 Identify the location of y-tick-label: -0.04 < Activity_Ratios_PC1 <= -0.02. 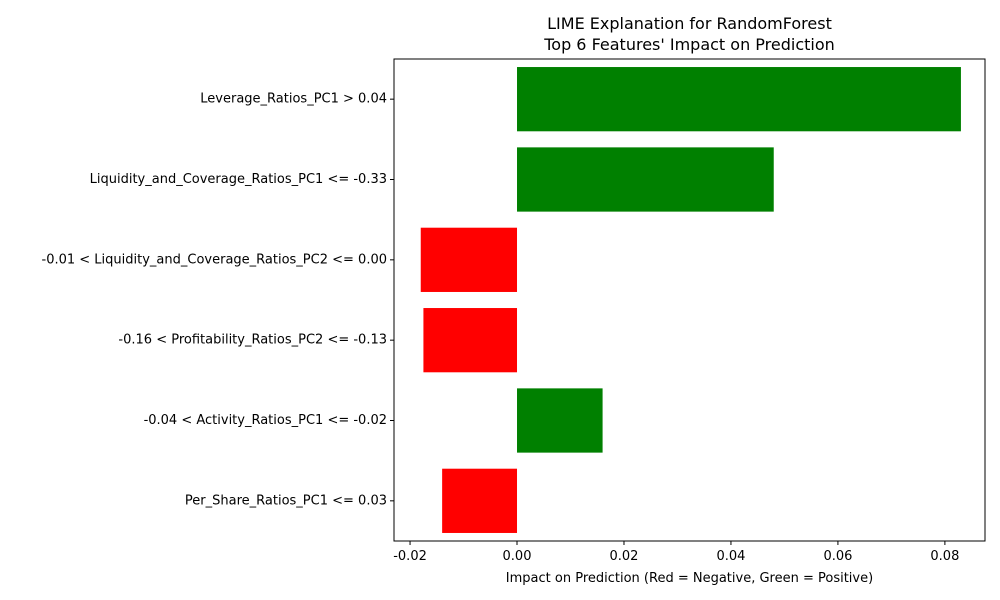
(265, 420).